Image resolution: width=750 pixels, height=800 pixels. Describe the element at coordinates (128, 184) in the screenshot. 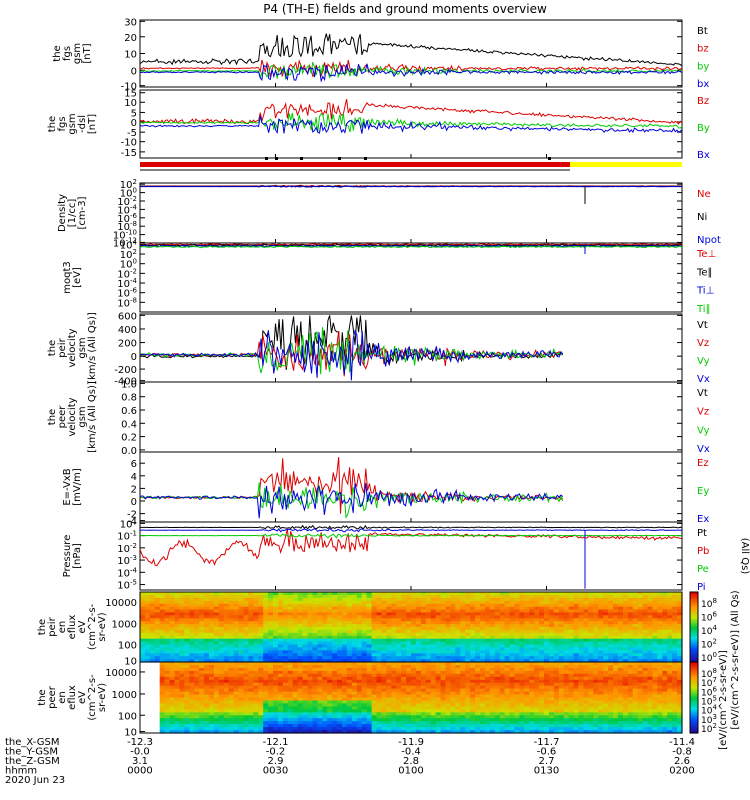

I see `y-tick-label: 102` at that location.